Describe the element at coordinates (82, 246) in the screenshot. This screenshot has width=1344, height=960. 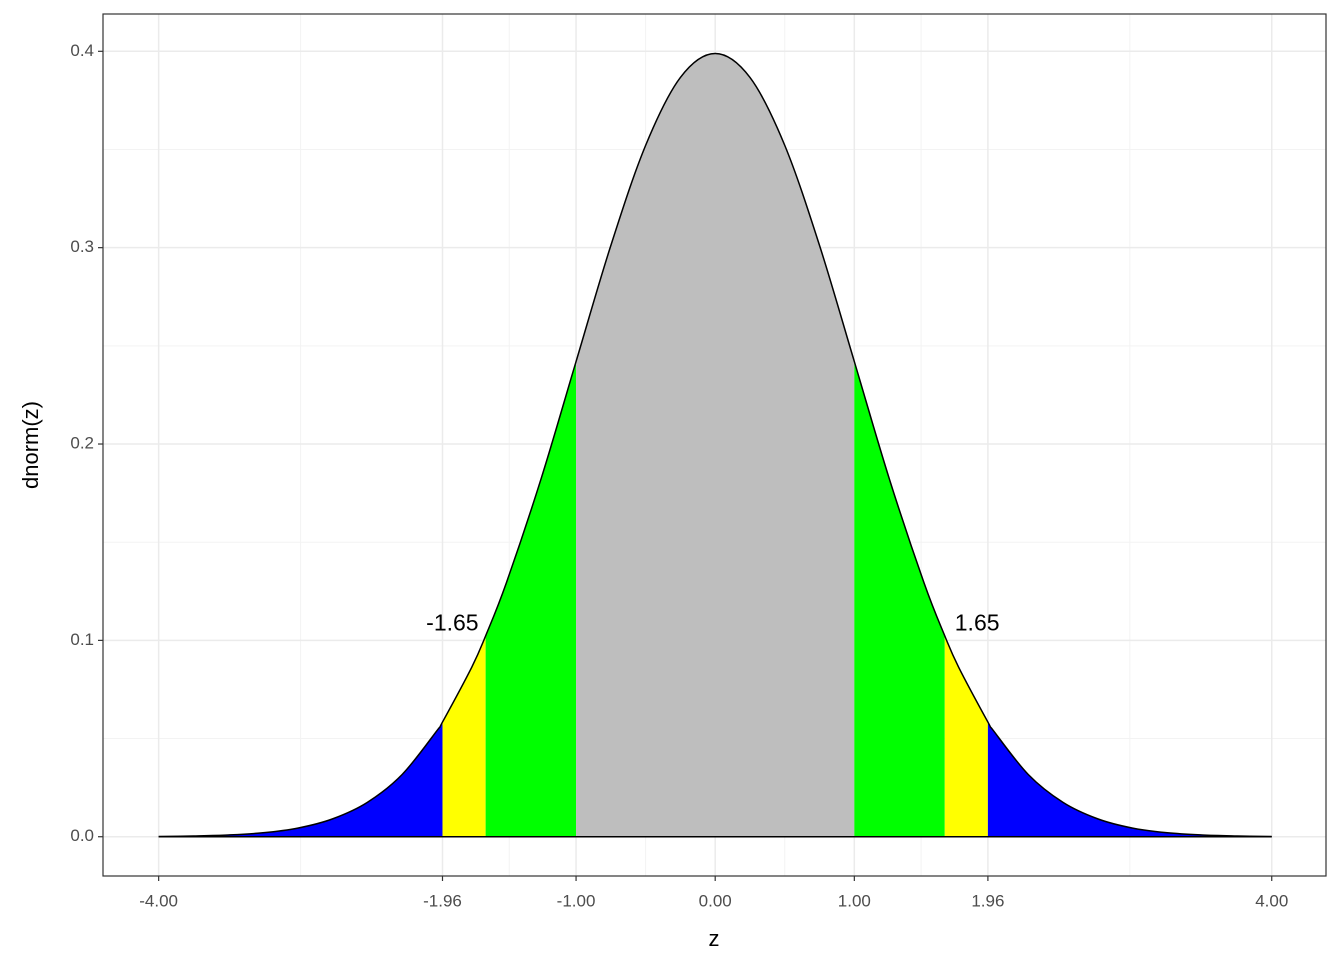
I see `y-tick-label: 0.3` at that location.